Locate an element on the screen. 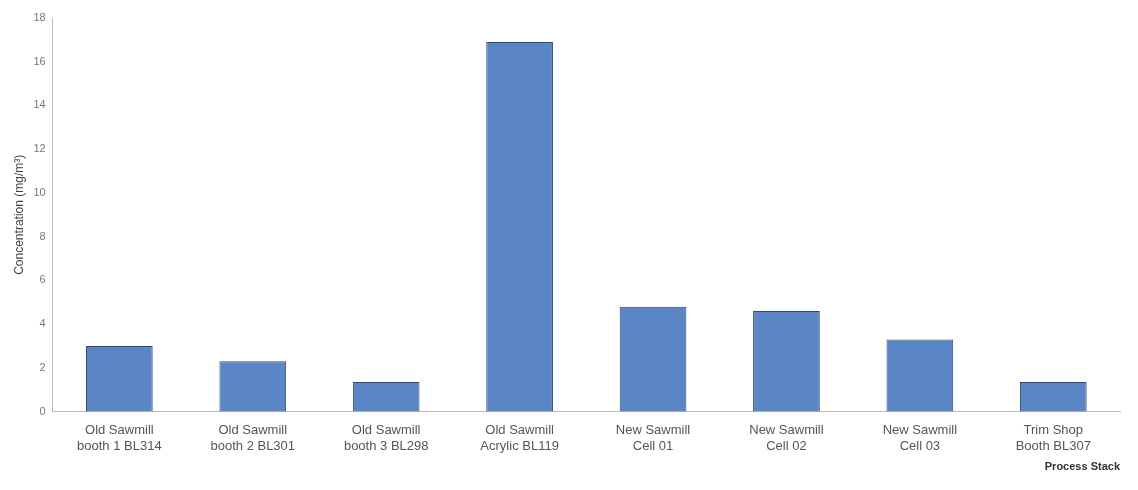 The image size is (1138, 490). y-tick-label: 16 is located at coordinates (39, 60).